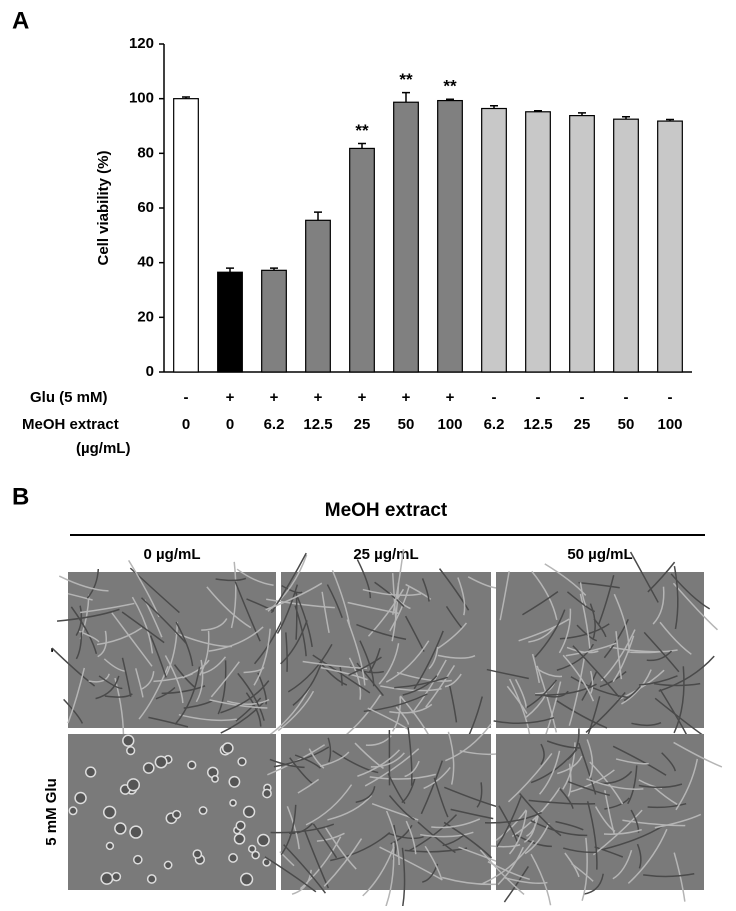 Image resolution: width=736 pixels, height=911 pixels. What do you see at coordinates (145, 207) in the screenshot?
I see `y-tick-label: 60` at bounding box center [145, 207].